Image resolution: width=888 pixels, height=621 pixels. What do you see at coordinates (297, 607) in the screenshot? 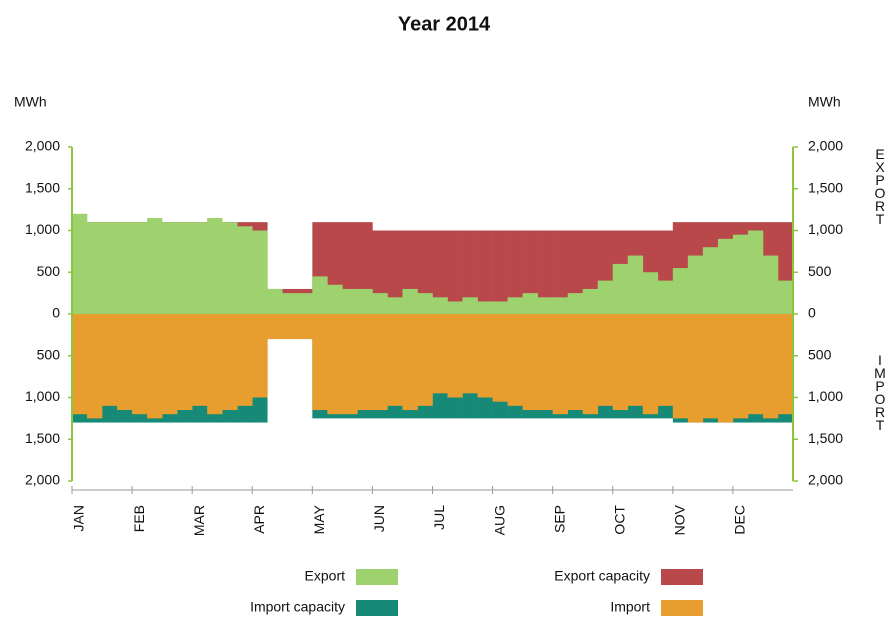
I see `legend-label: Import capacity` at bounding box center [297, 607].